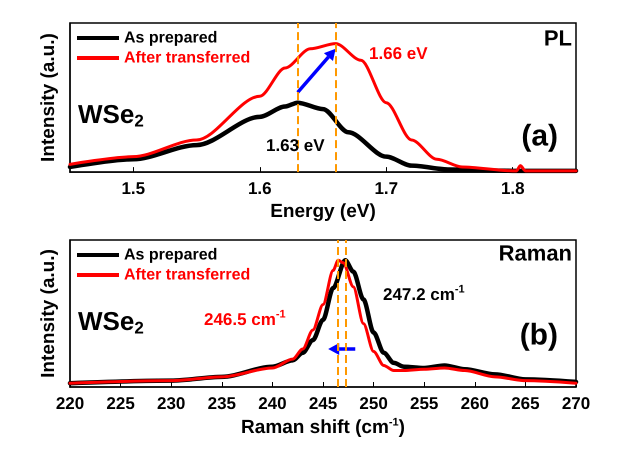 Image resolution: width=634 pixels, height=457 pixels. I want to click on annotation: 1.66 eV, so click(398, 53).